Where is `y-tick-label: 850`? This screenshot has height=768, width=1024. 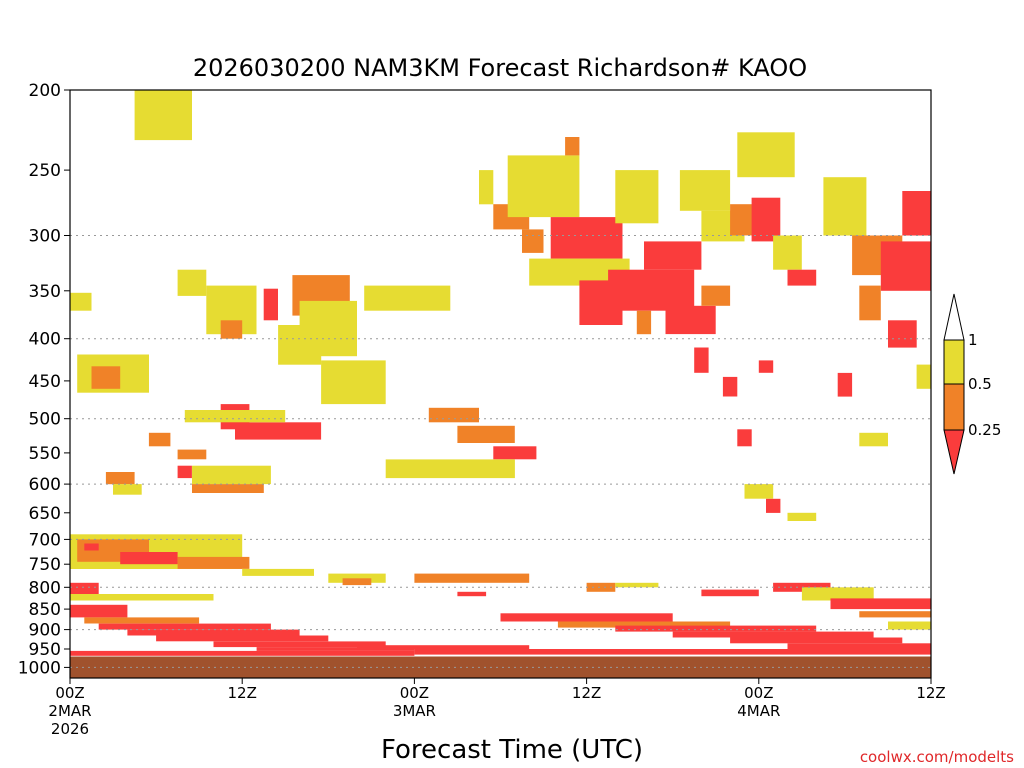 y-tick-label: 850 is located at coordinates (45, 610).